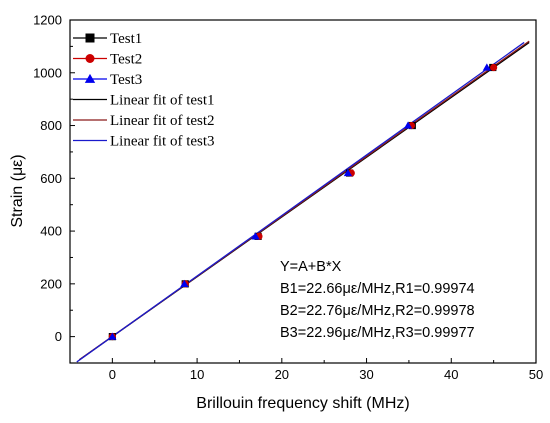 This screenshot has width=550, height=423. Describe the element at coordinates (311, 267) in the screenshot. I see `annotation-equation: Y=A+B*X` at that location.